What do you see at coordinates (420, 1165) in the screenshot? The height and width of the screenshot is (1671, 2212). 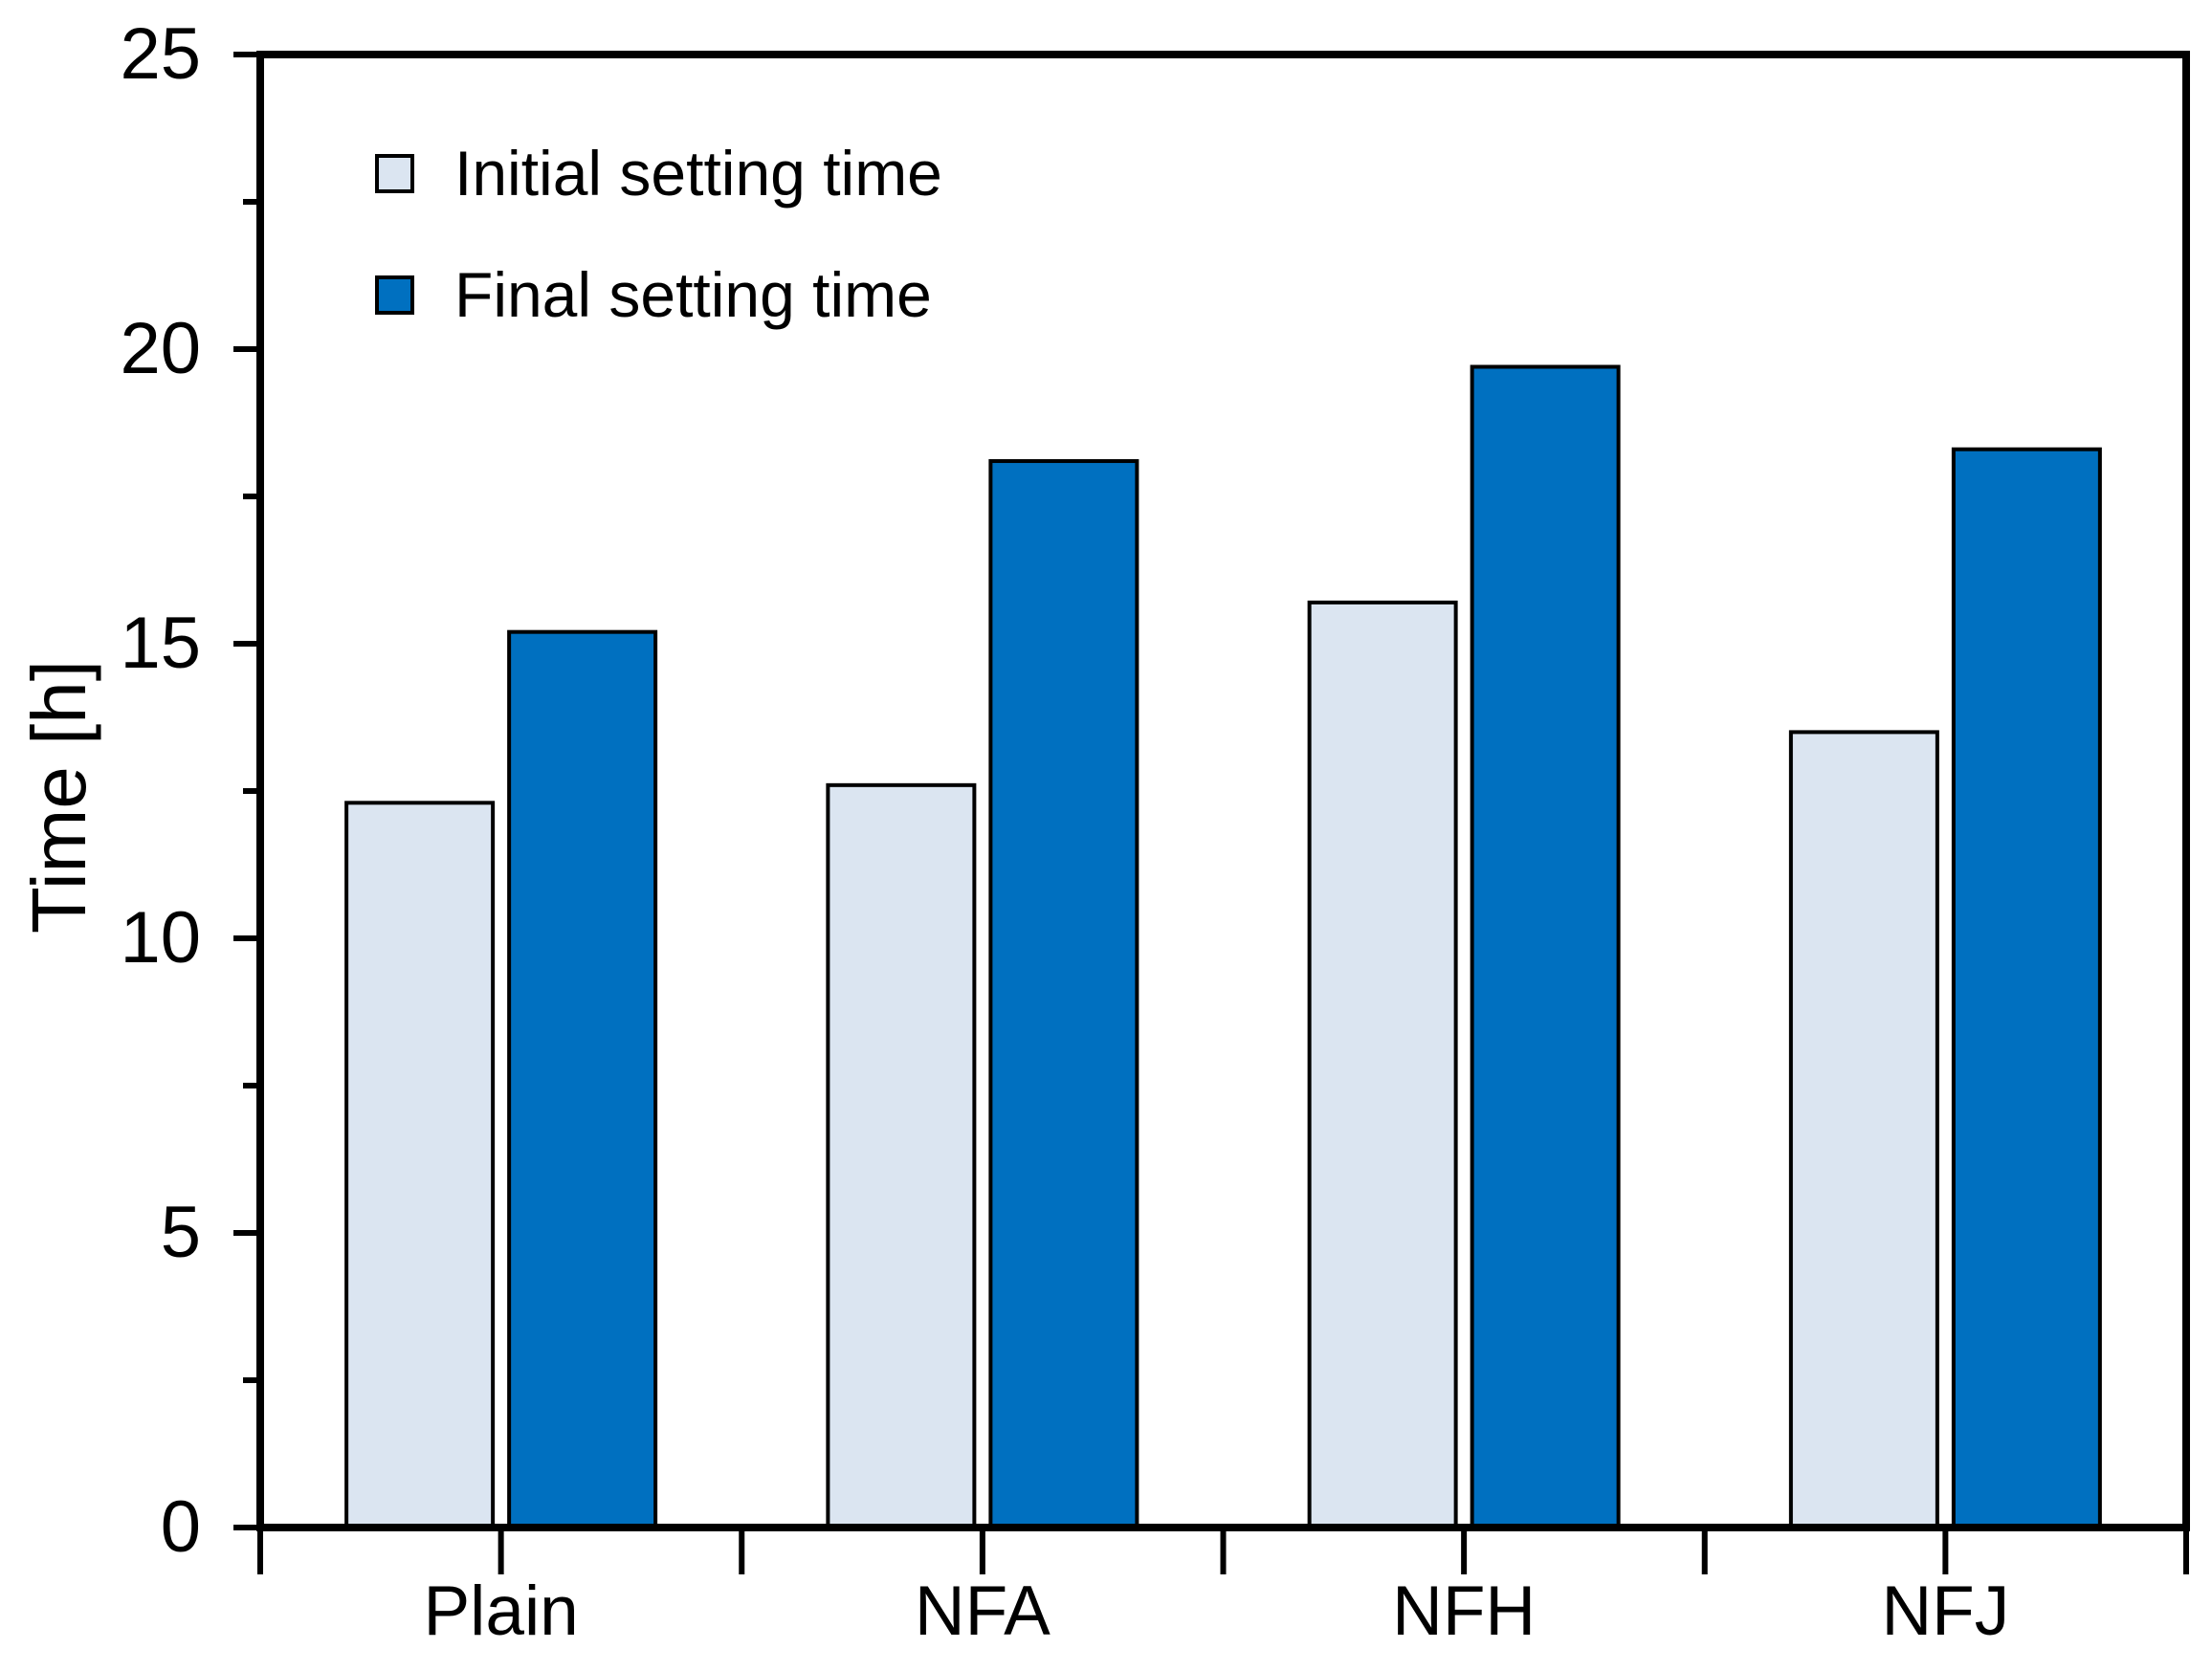 I see `bar-plain-initial` at bounding box center [420, 1165].